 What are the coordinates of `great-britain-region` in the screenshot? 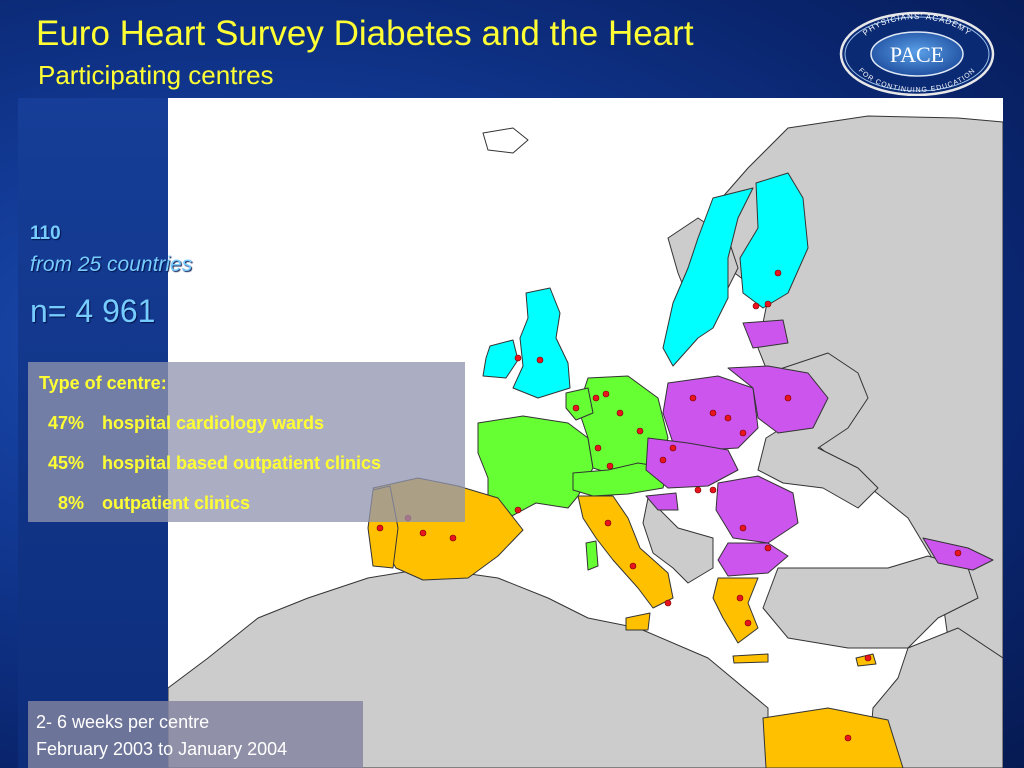 It's located at (541, 343).